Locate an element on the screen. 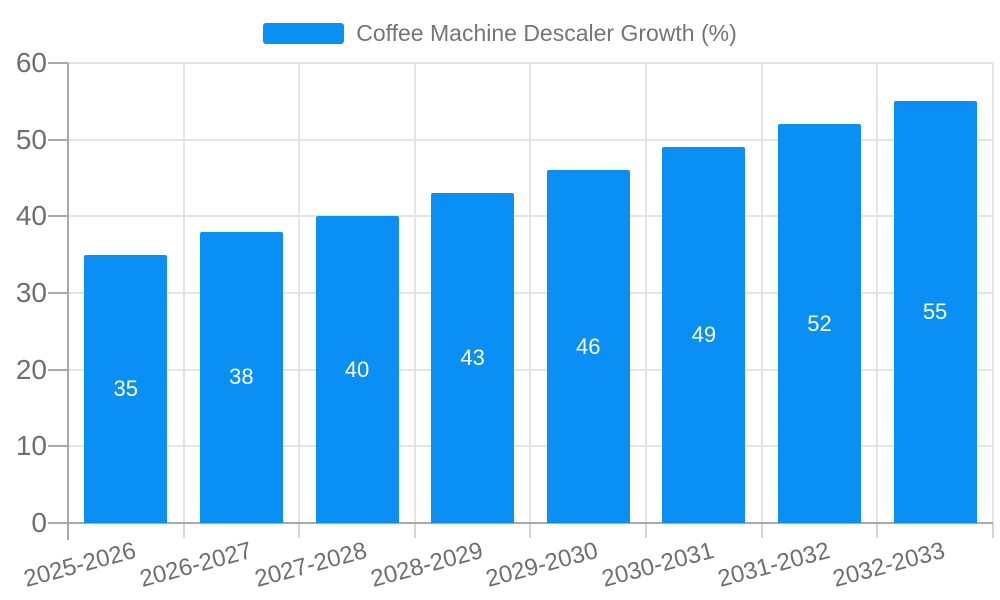 The image size is (1000, 600). y-axis-label: 60 is located at coordinates (31, 62).